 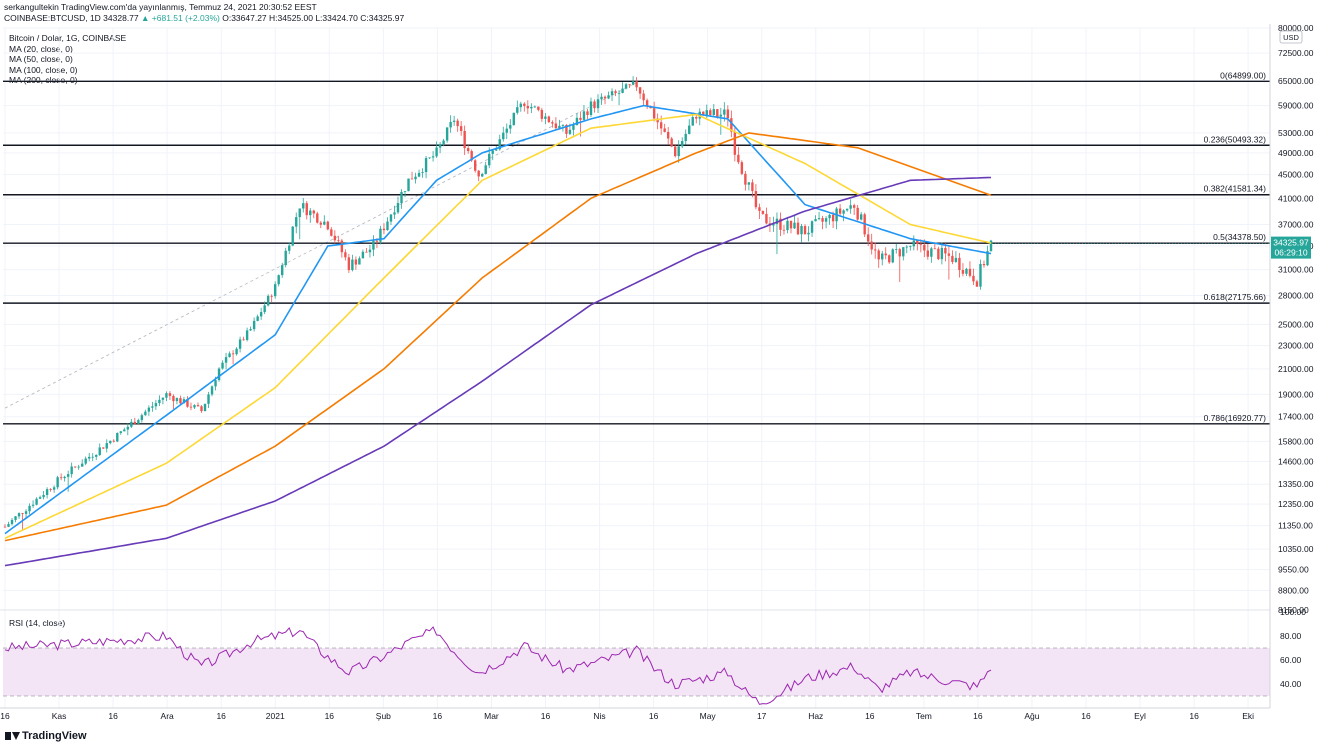 I want to click on legend-ma50: MA (50, close, 0), so click(x=41, y=59).